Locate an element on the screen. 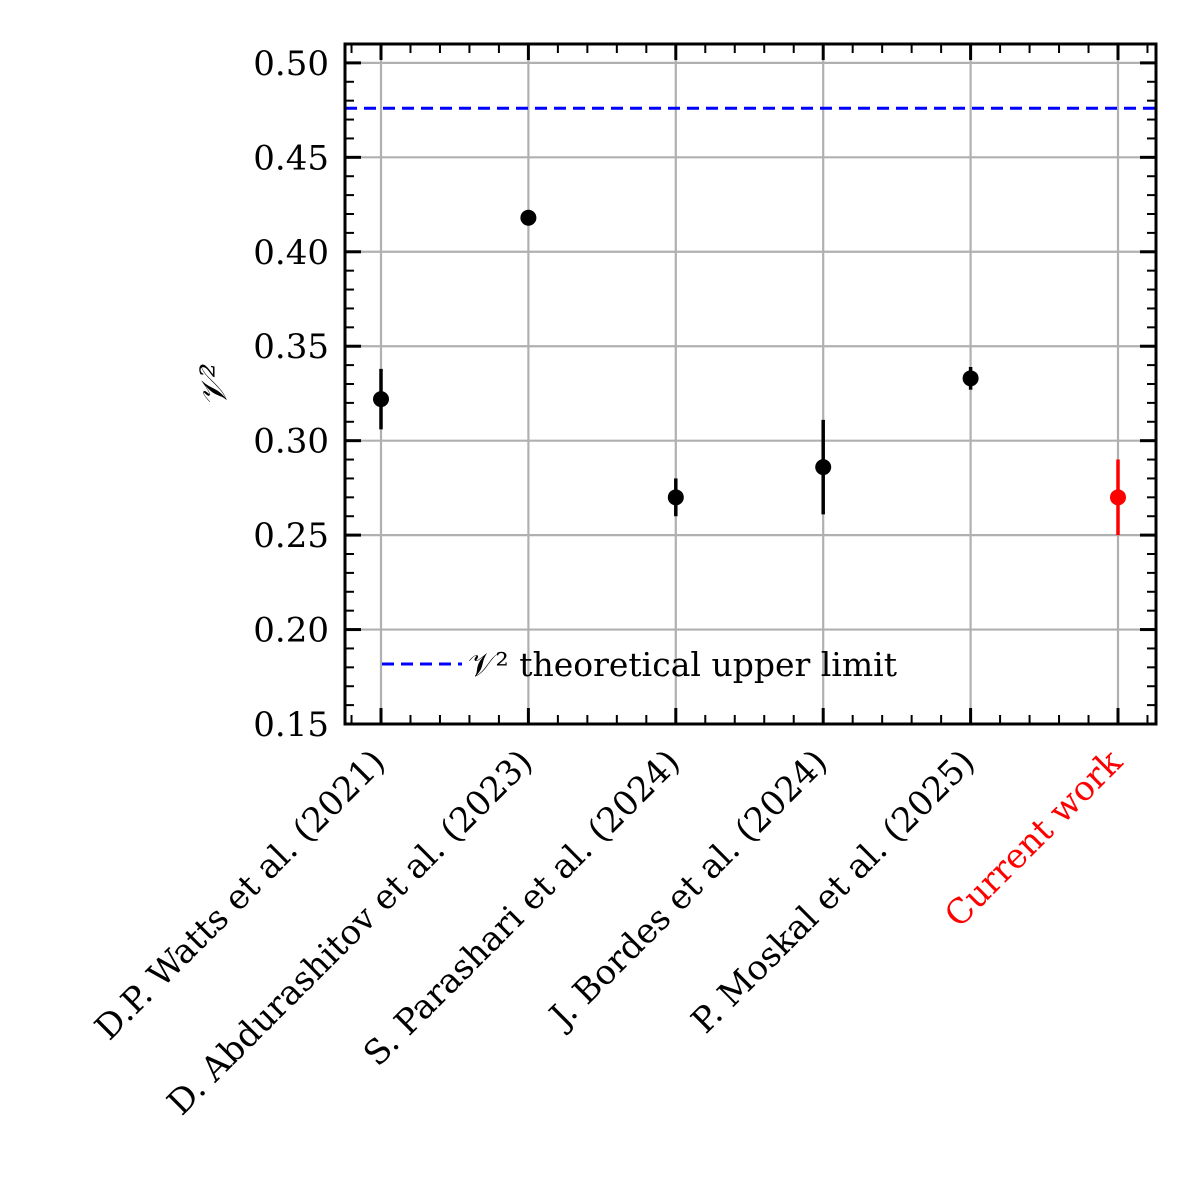 The image size is (1200, 1200). x-category-label: D.P. Watts et al. (2021) is located at coordinates (240, 895).